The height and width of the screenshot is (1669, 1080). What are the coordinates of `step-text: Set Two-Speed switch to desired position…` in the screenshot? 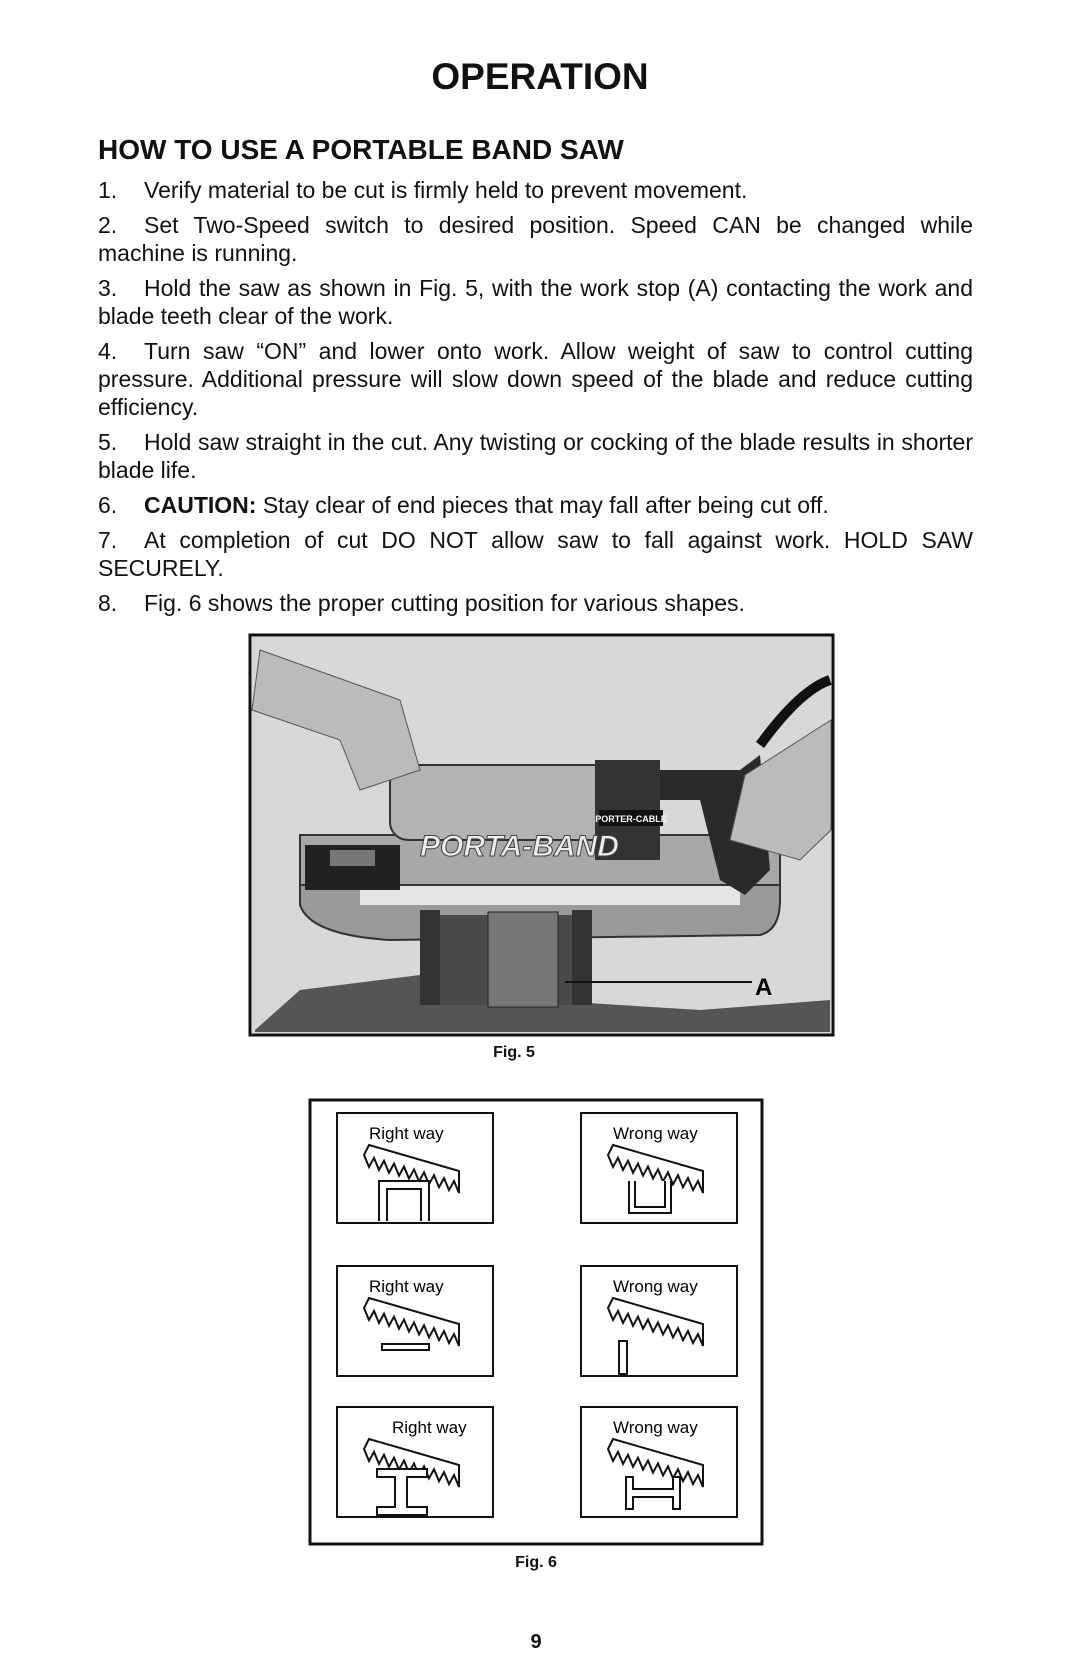 It's located at (535, 239).